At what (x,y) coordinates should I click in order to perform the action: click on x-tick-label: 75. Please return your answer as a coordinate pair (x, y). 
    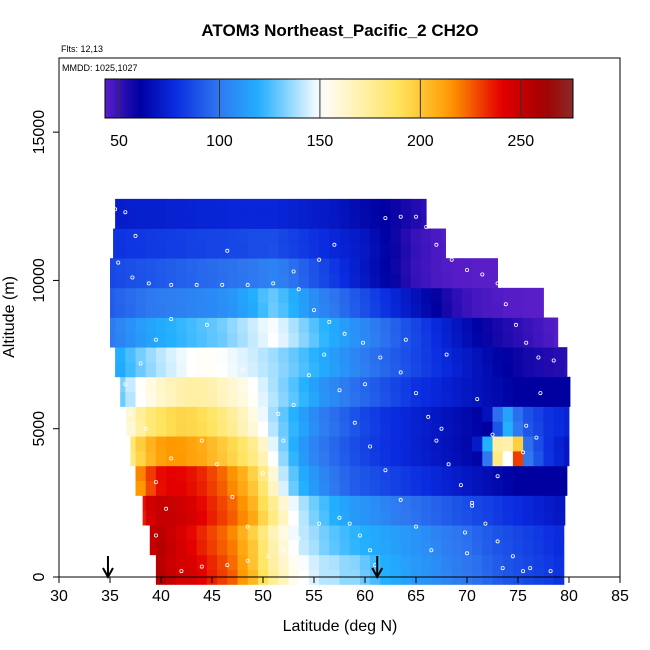
    Looking at the image, I should click on (518, 596).